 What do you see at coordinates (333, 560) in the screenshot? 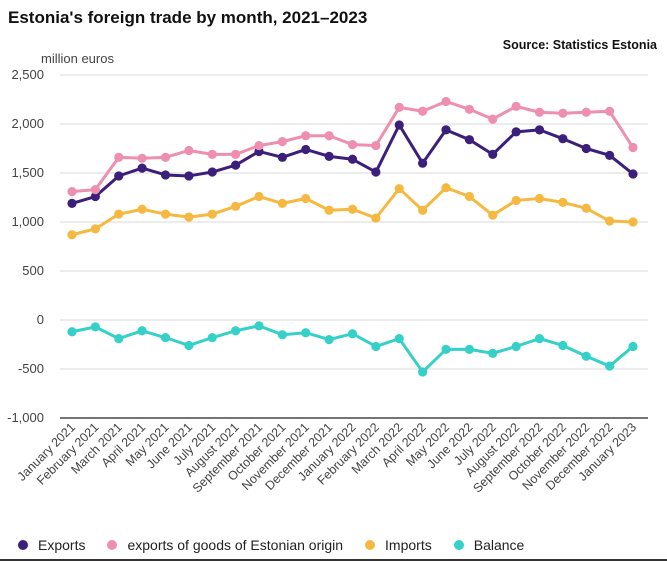
I see `bottom-divider` at bounding box center [333, 560].